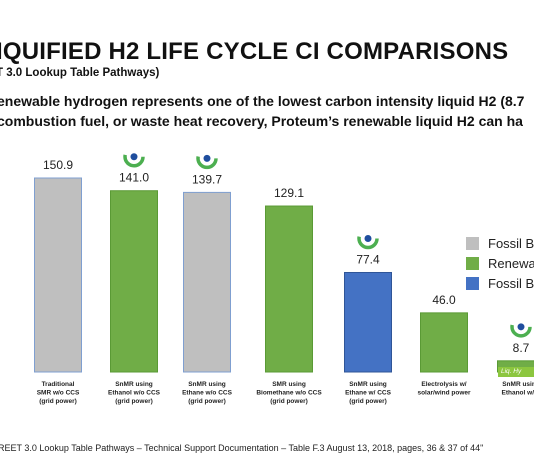 This screenshot has width=534, height=462. What do you see at coordinates (368, 393) in the screenshot?
I see `category-label: Ethane w/ CCS` at bounding box center [368, 393].